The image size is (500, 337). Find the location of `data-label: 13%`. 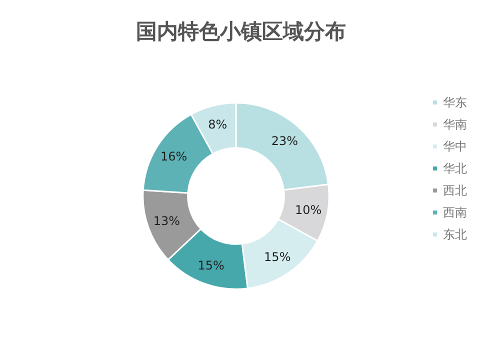

data-label: 13% is located at coordinates (166, 221).